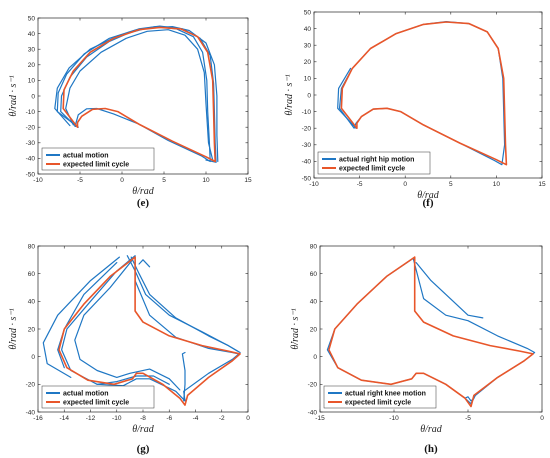  Describe the element at coordinates (314, 274) in the screenshot. I see `y-tick-label: 60` at that location.